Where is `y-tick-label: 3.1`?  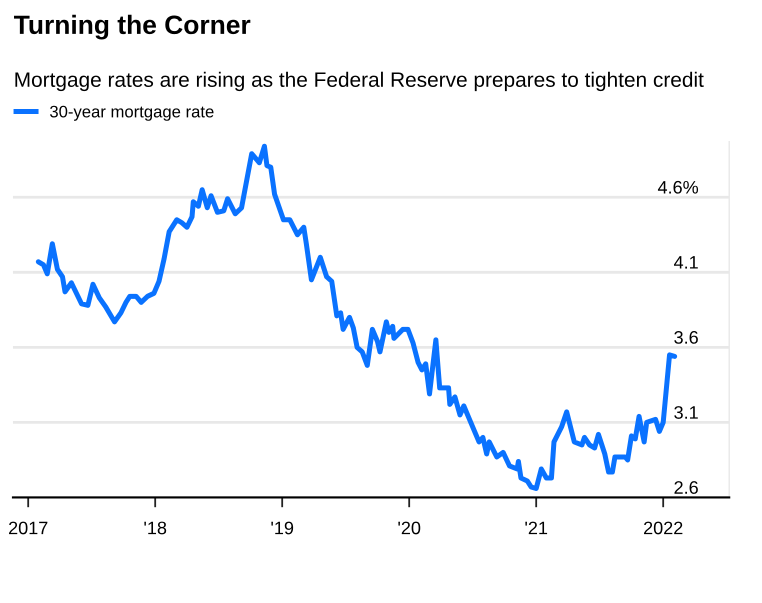
y-tick-label: 3.1 is located at coordinates (686, 412).